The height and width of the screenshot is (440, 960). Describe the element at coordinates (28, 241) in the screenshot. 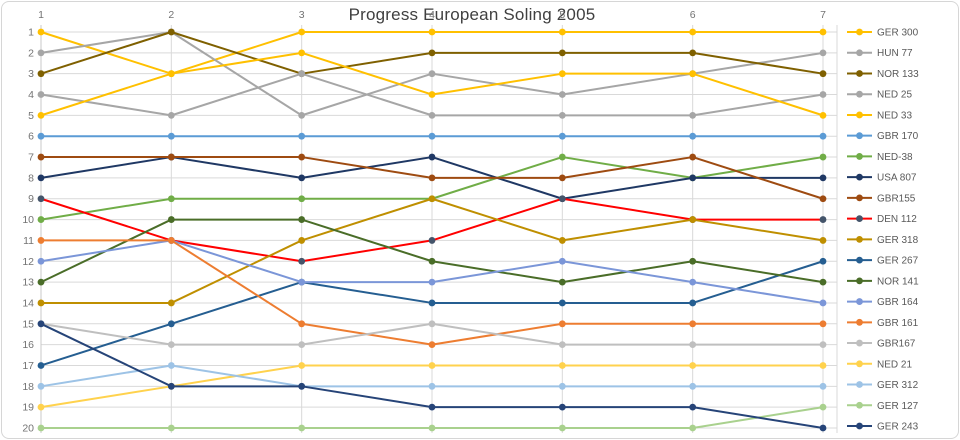

I see `y-tick-label: 11` at that location.